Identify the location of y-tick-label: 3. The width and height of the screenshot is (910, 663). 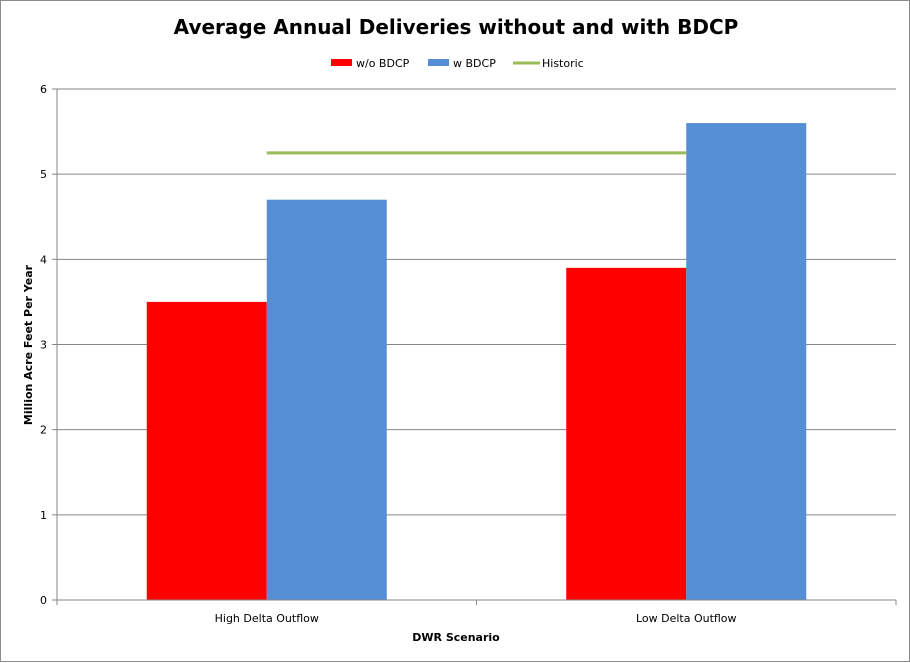
(43, 345).